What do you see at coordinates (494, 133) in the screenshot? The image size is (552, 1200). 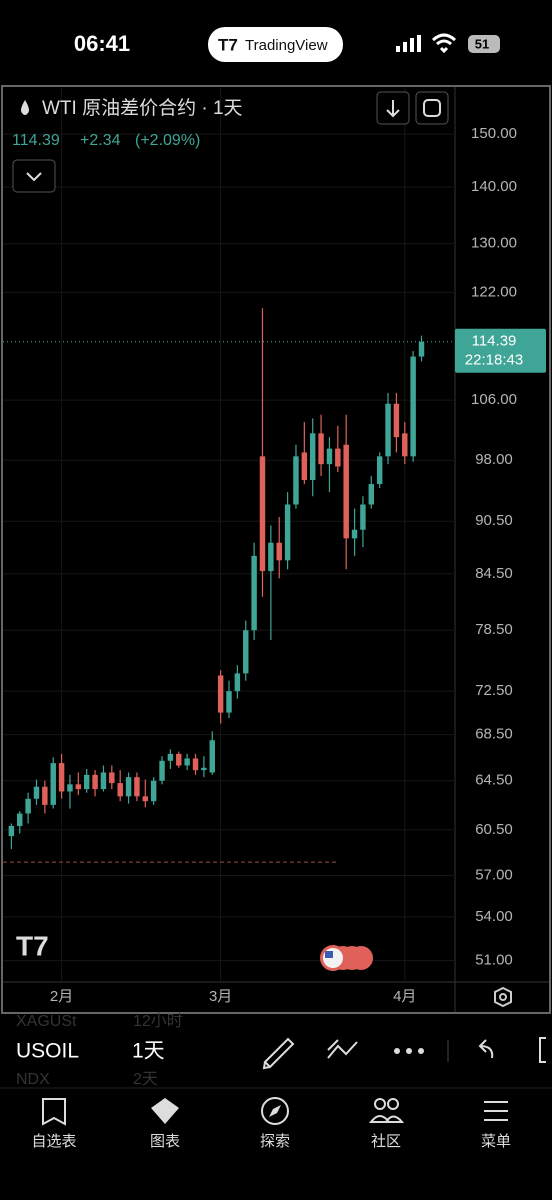 I see `y-tick-label: 150.00` at bounding box center [494, 133].